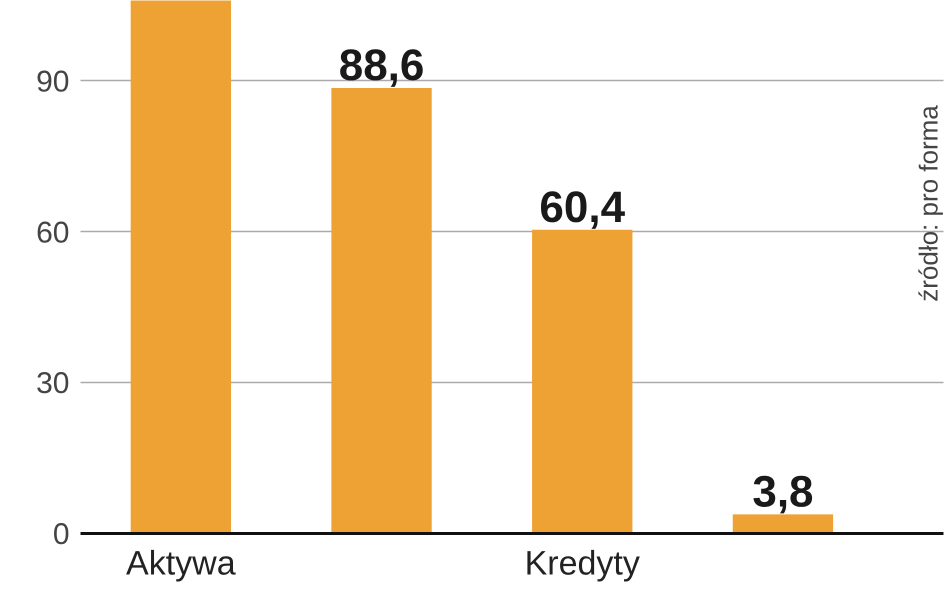 Image resolution: width=948 pixels, height=593 pixels. I want to click on y-tick-label: 60, so click(53, 233).